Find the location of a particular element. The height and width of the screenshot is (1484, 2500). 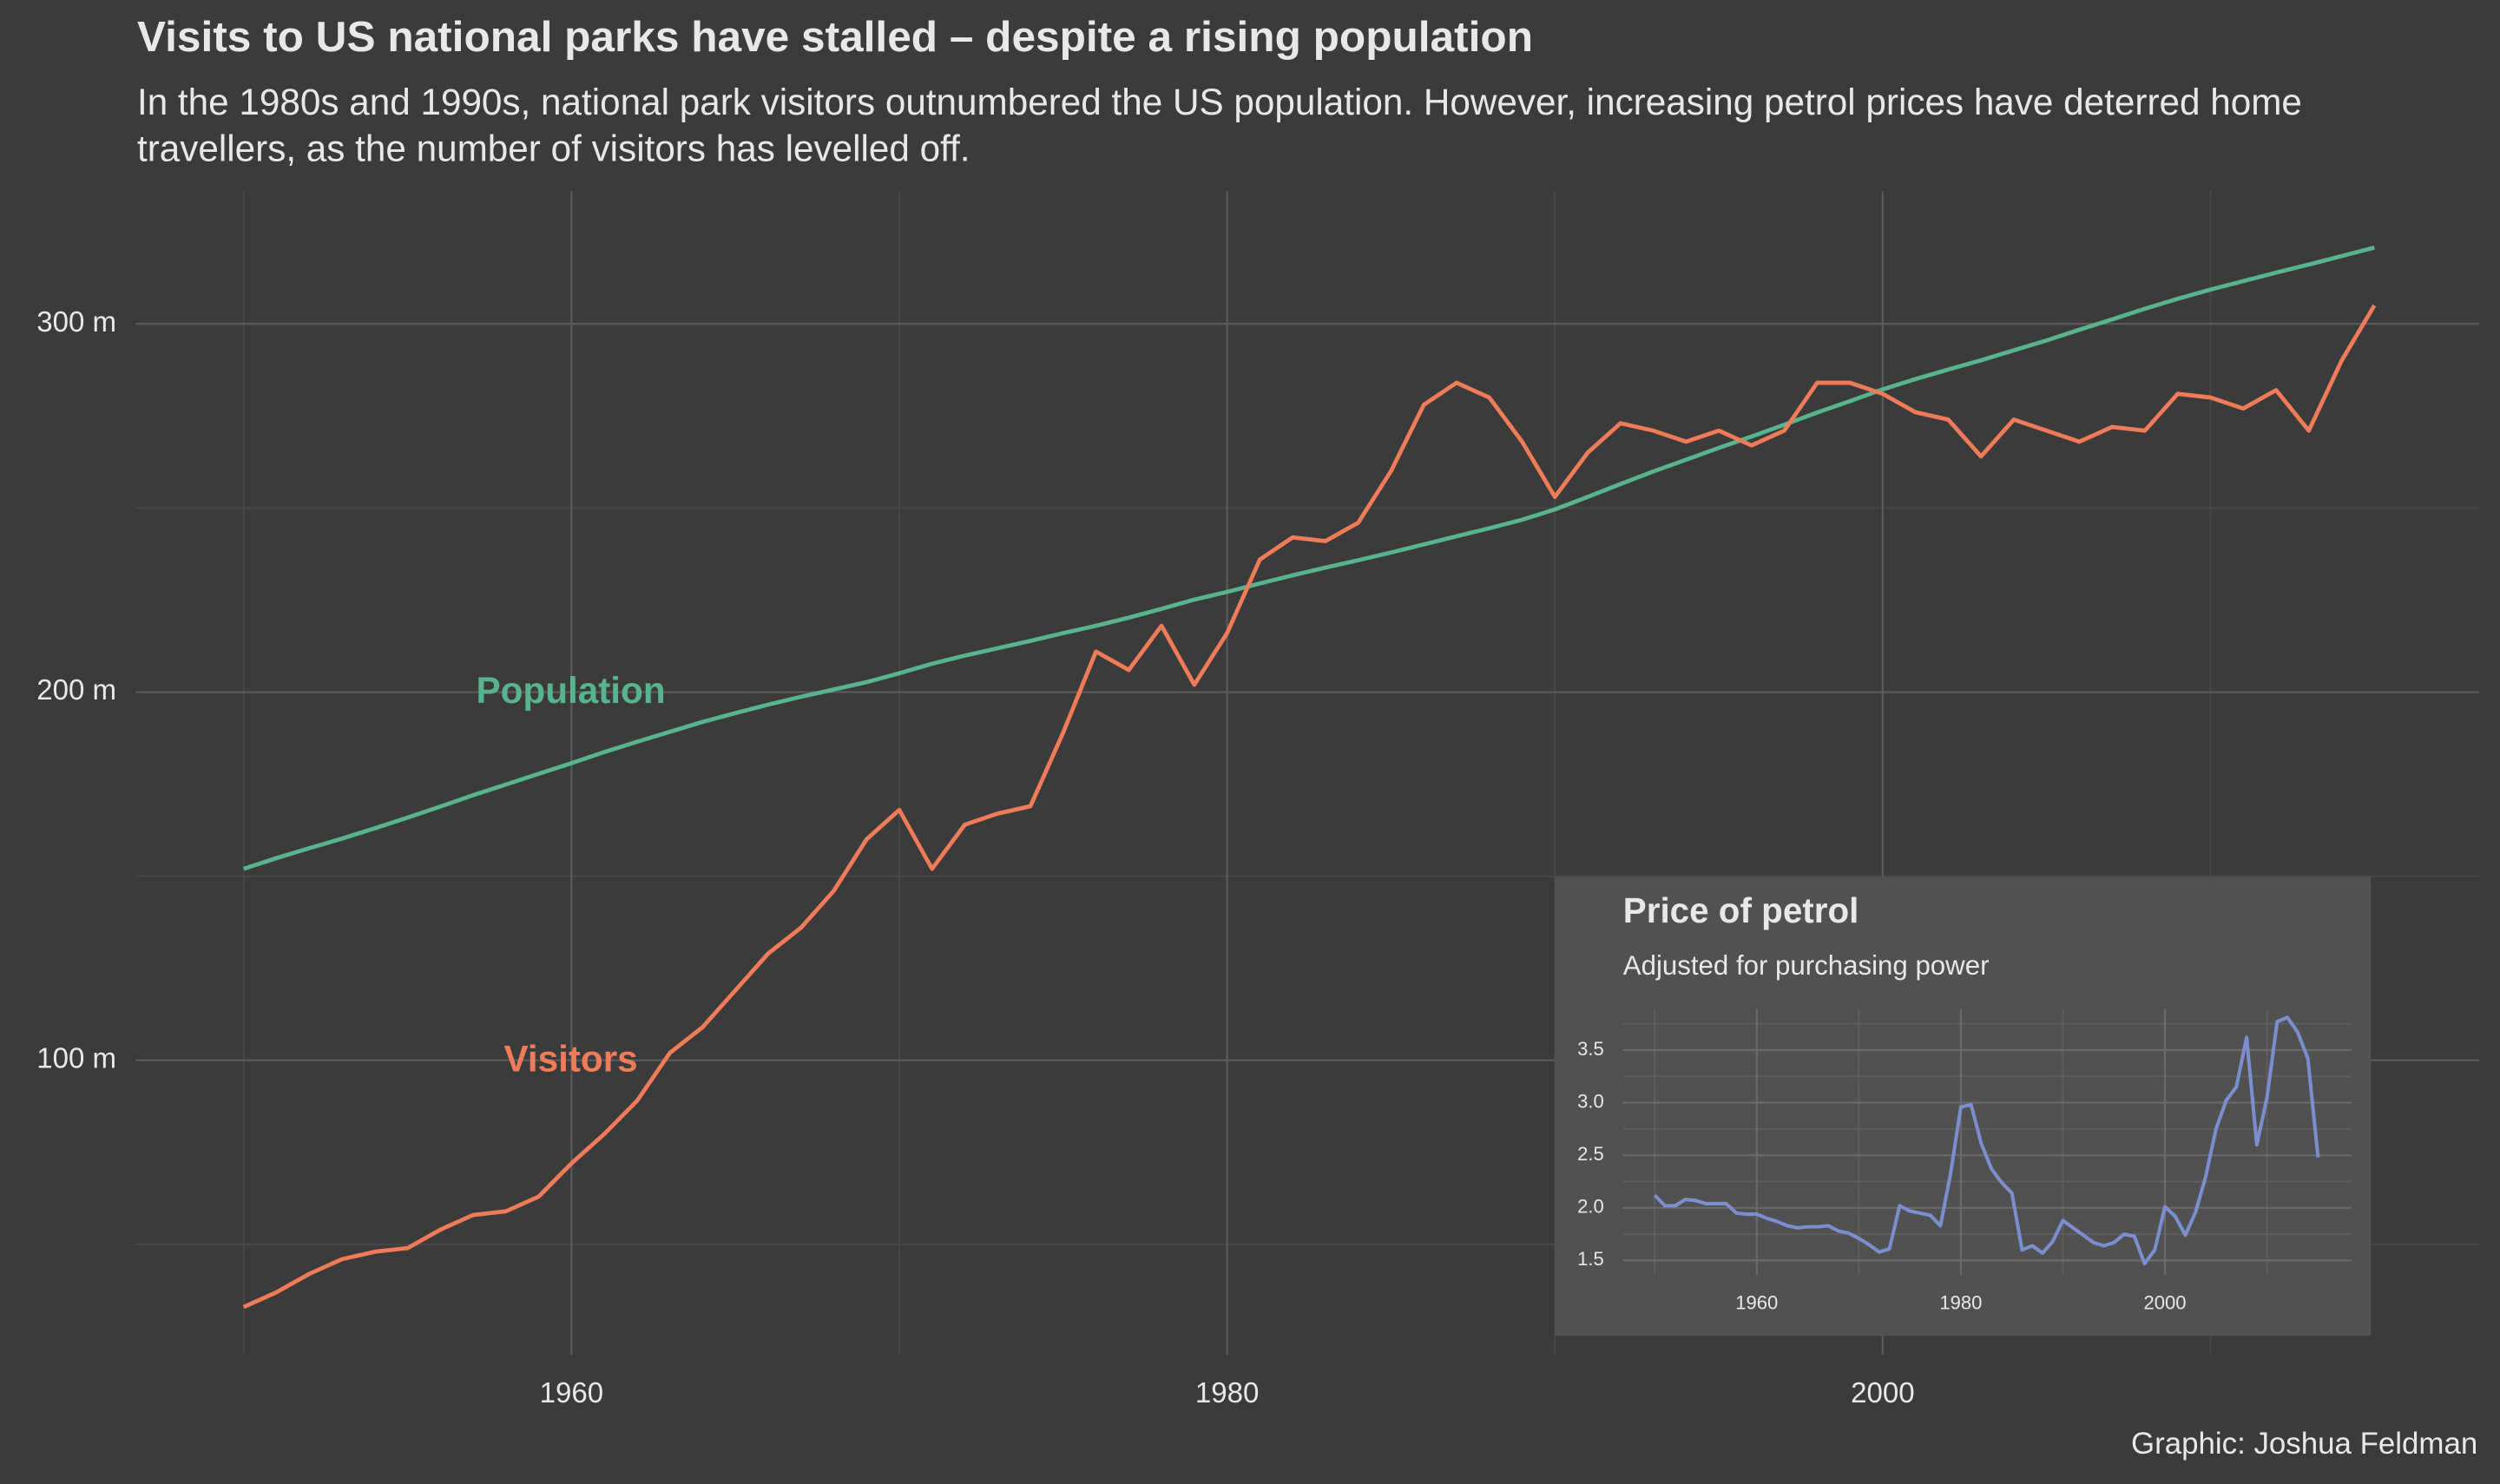

inset-plot: 1.5 2.0 2.5 3.0 3.5 1960 1980 2000 is located at coordinates (1964, 1160).